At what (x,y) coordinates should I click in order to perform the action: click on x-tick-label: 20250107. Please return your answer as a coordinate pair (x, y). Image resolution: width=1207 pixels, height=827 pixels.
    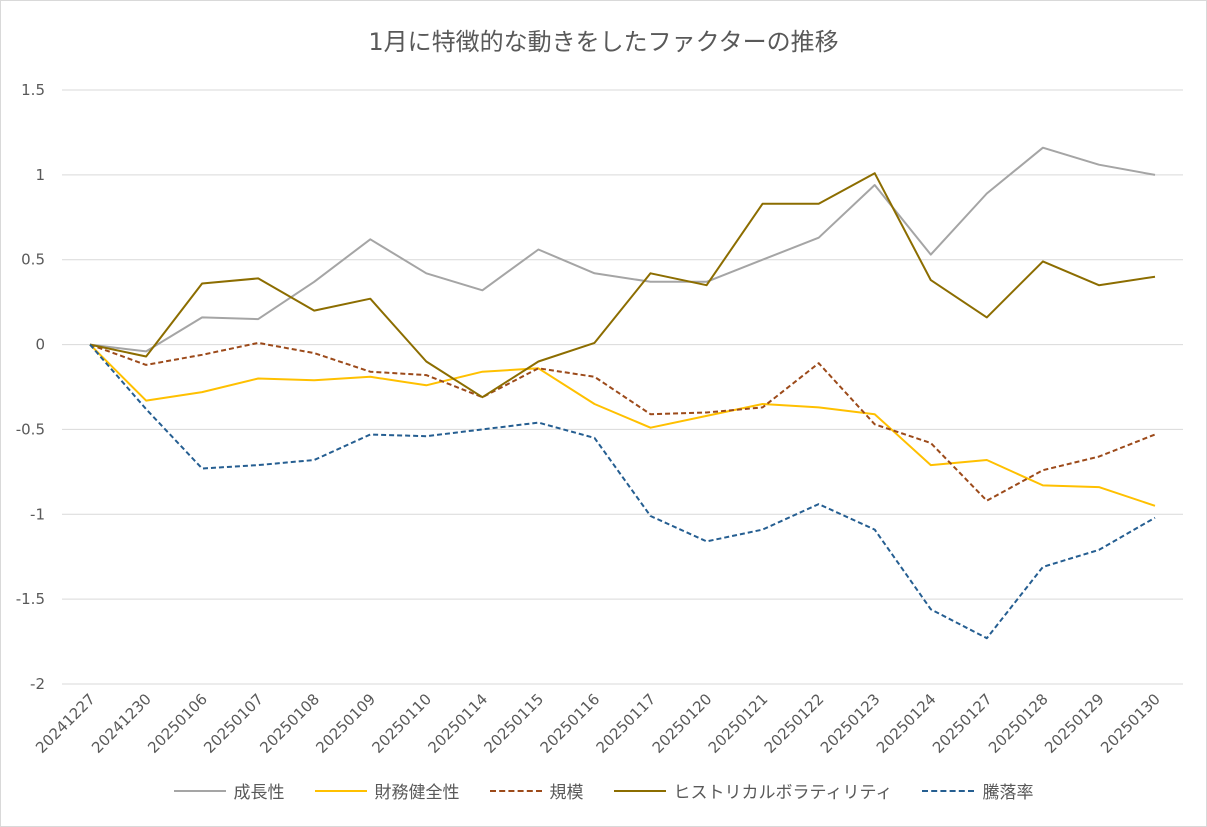
    Looking at the image, I should click on (233, 723).